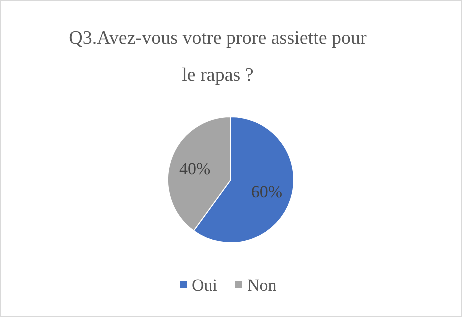  Describe the element at coordinates (205, 285) in the screenshot. I see `legend-label: Oui` at that location.